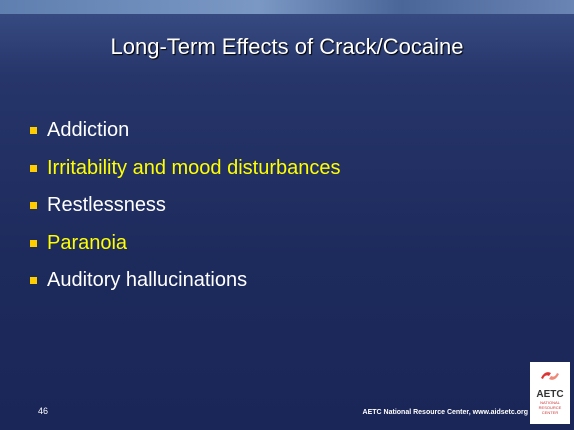 This screenshot has height=430, width=574. What do you see at coordinates (147, 280) in the screenshot?
I see `bullet-text: Auditory hallucinations` at bounding box center [147, 280].